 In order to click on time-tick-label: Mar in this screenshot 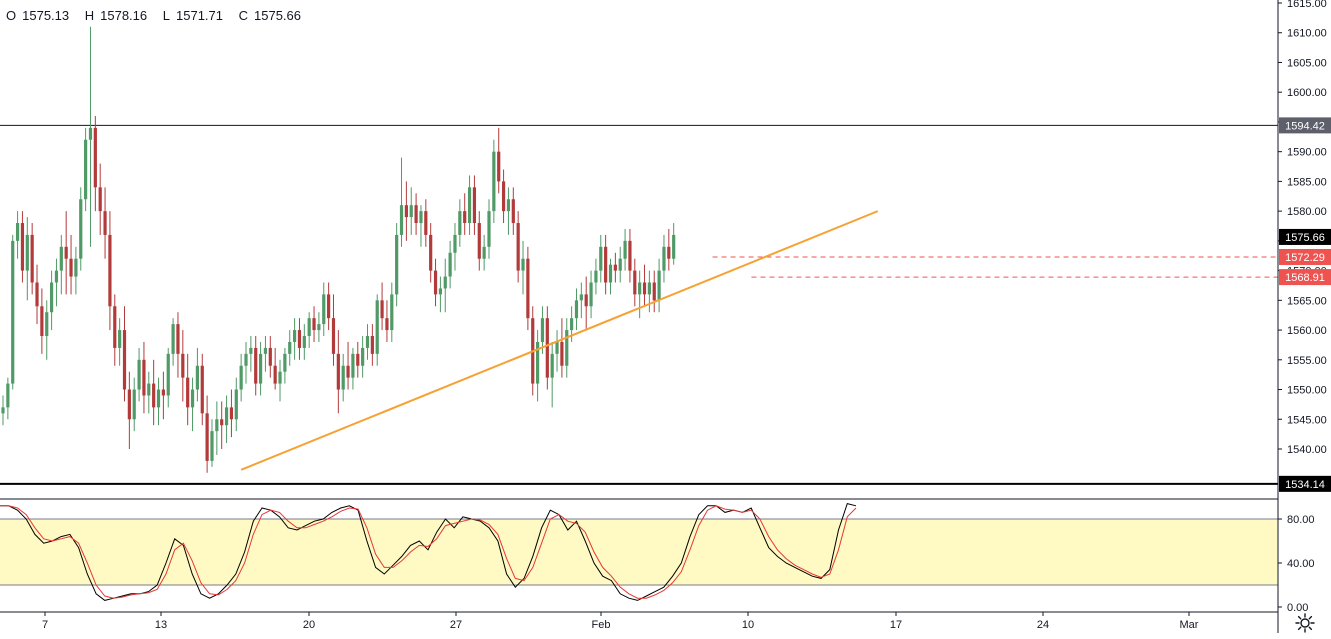, I will do `click(1189, 625)`.